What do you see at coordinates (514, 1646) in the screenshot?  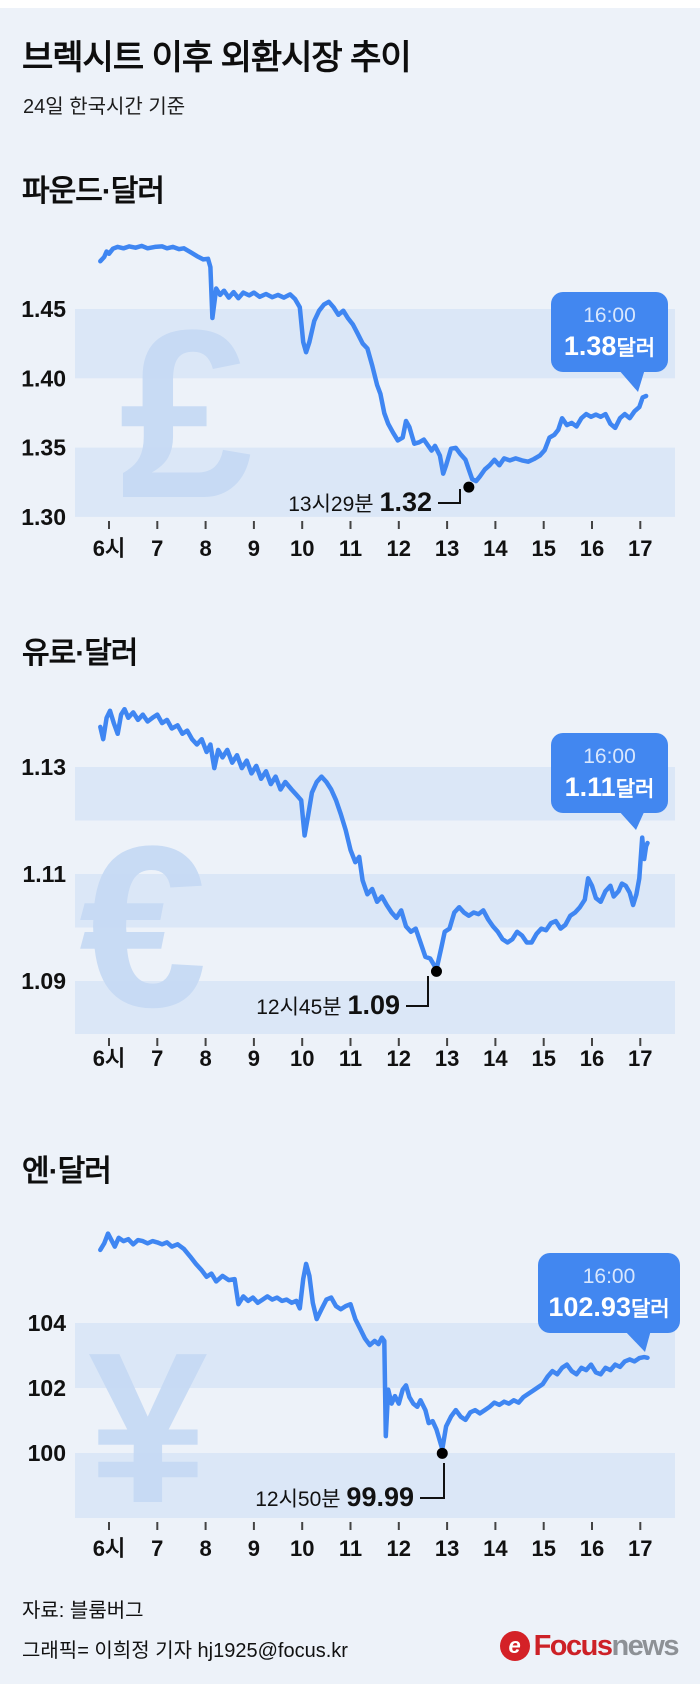 I see `focusnews-logo-icon: e` at bounding box center [514, 1646].